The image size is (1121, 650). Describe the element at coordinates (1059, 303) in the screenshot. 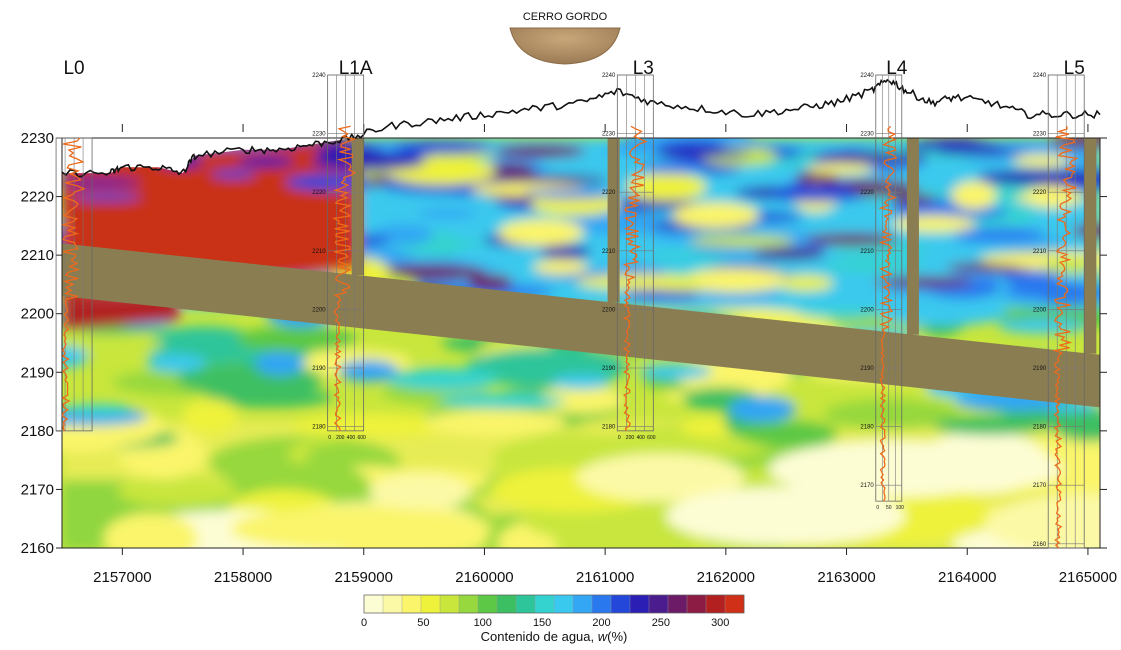

I see `borehole-l5: 2240 2230 2220 2210 2200 2190 2180 2170 2160 L5` at that location.